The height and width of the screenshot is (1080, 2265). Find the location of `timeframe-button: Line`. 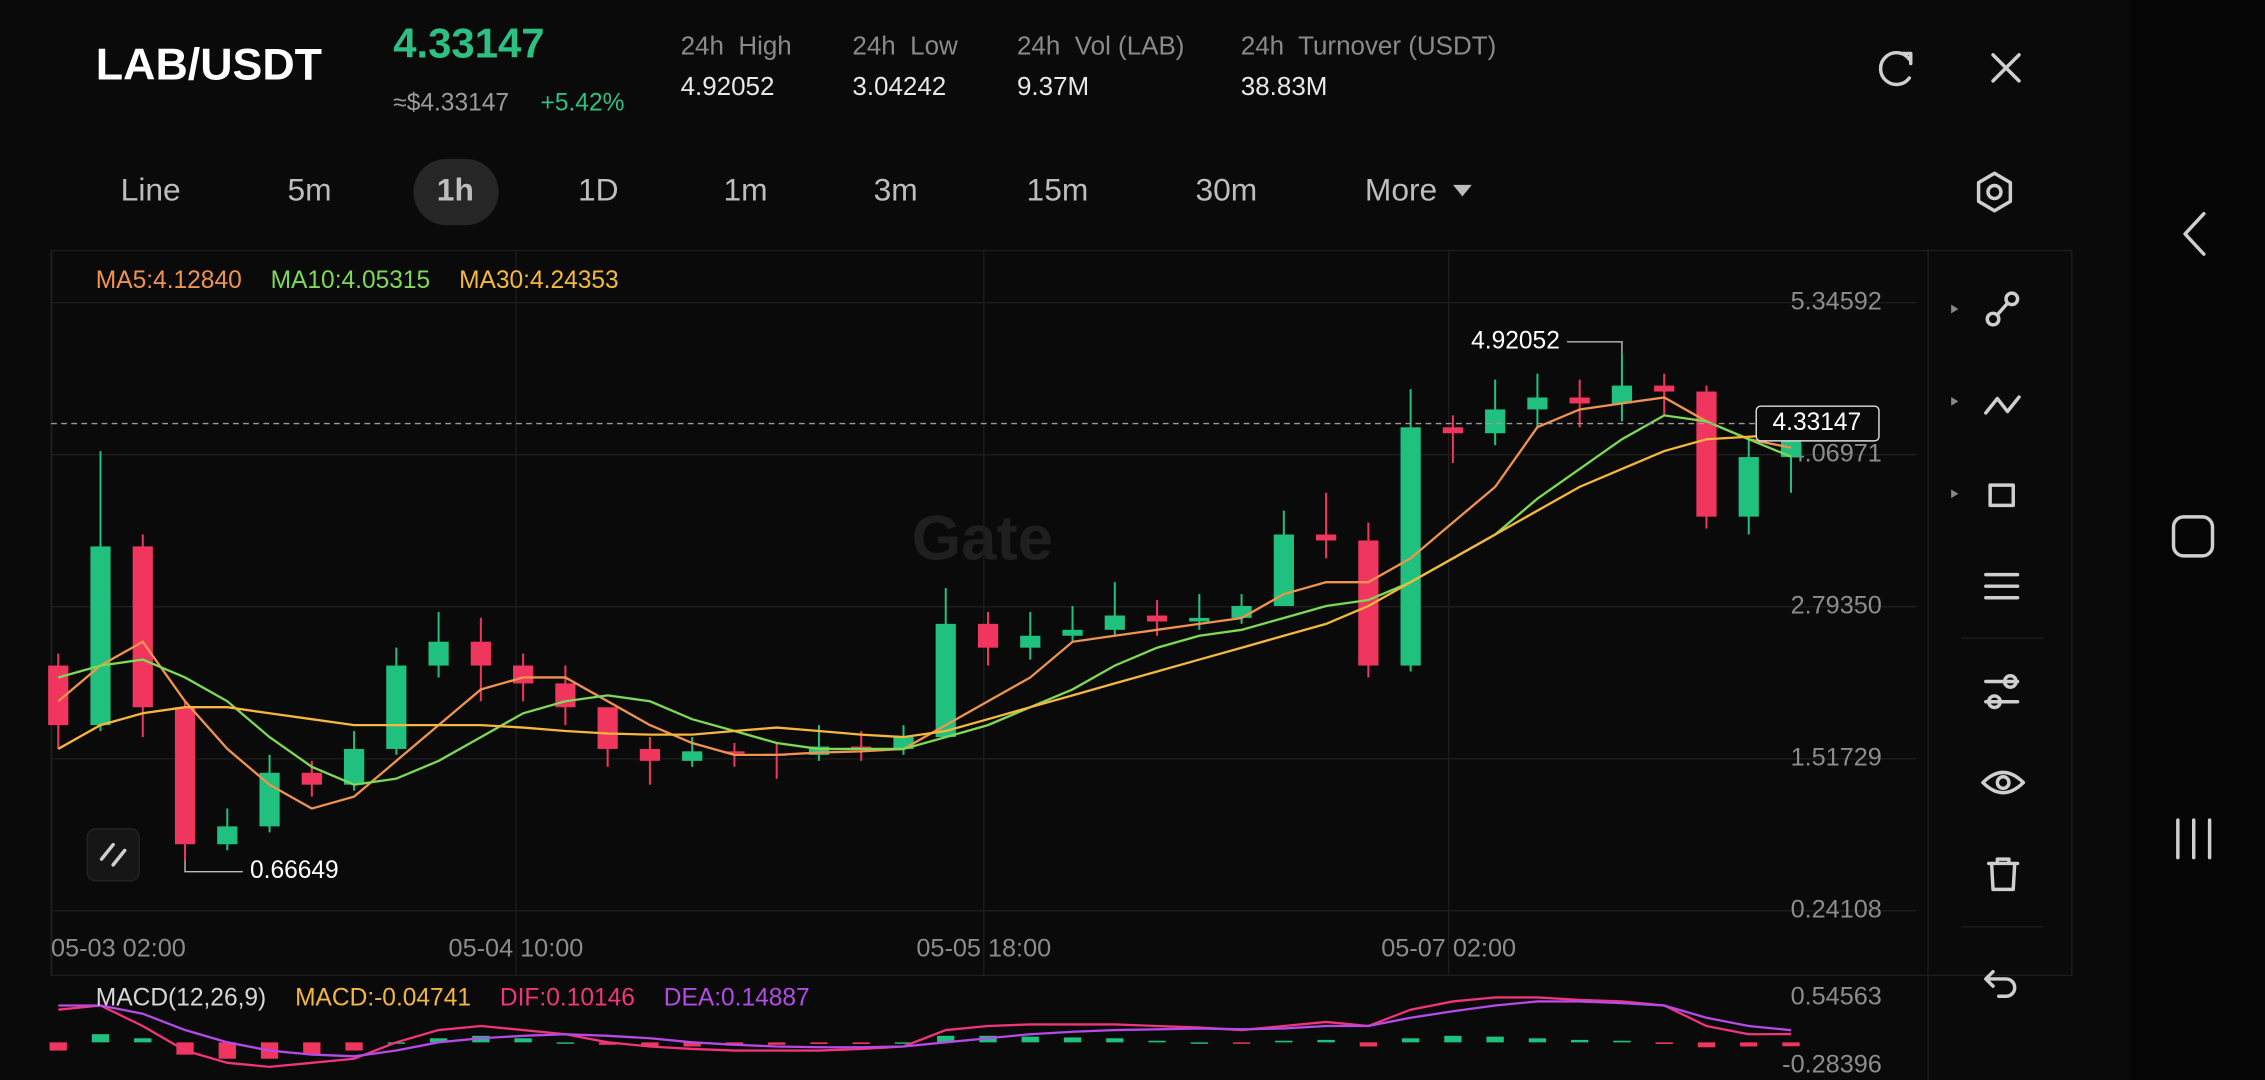

timeframe-button: Line is located at coordinates (151, 189).